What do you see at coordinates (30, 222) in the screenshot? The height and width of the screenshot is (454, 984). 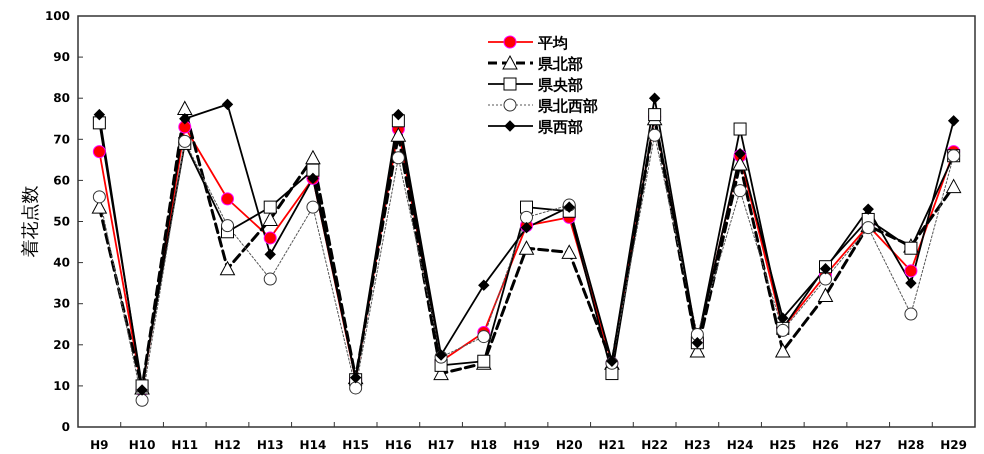 I see `y-axis-title: 着花点数` at bounding box center [30, 222].